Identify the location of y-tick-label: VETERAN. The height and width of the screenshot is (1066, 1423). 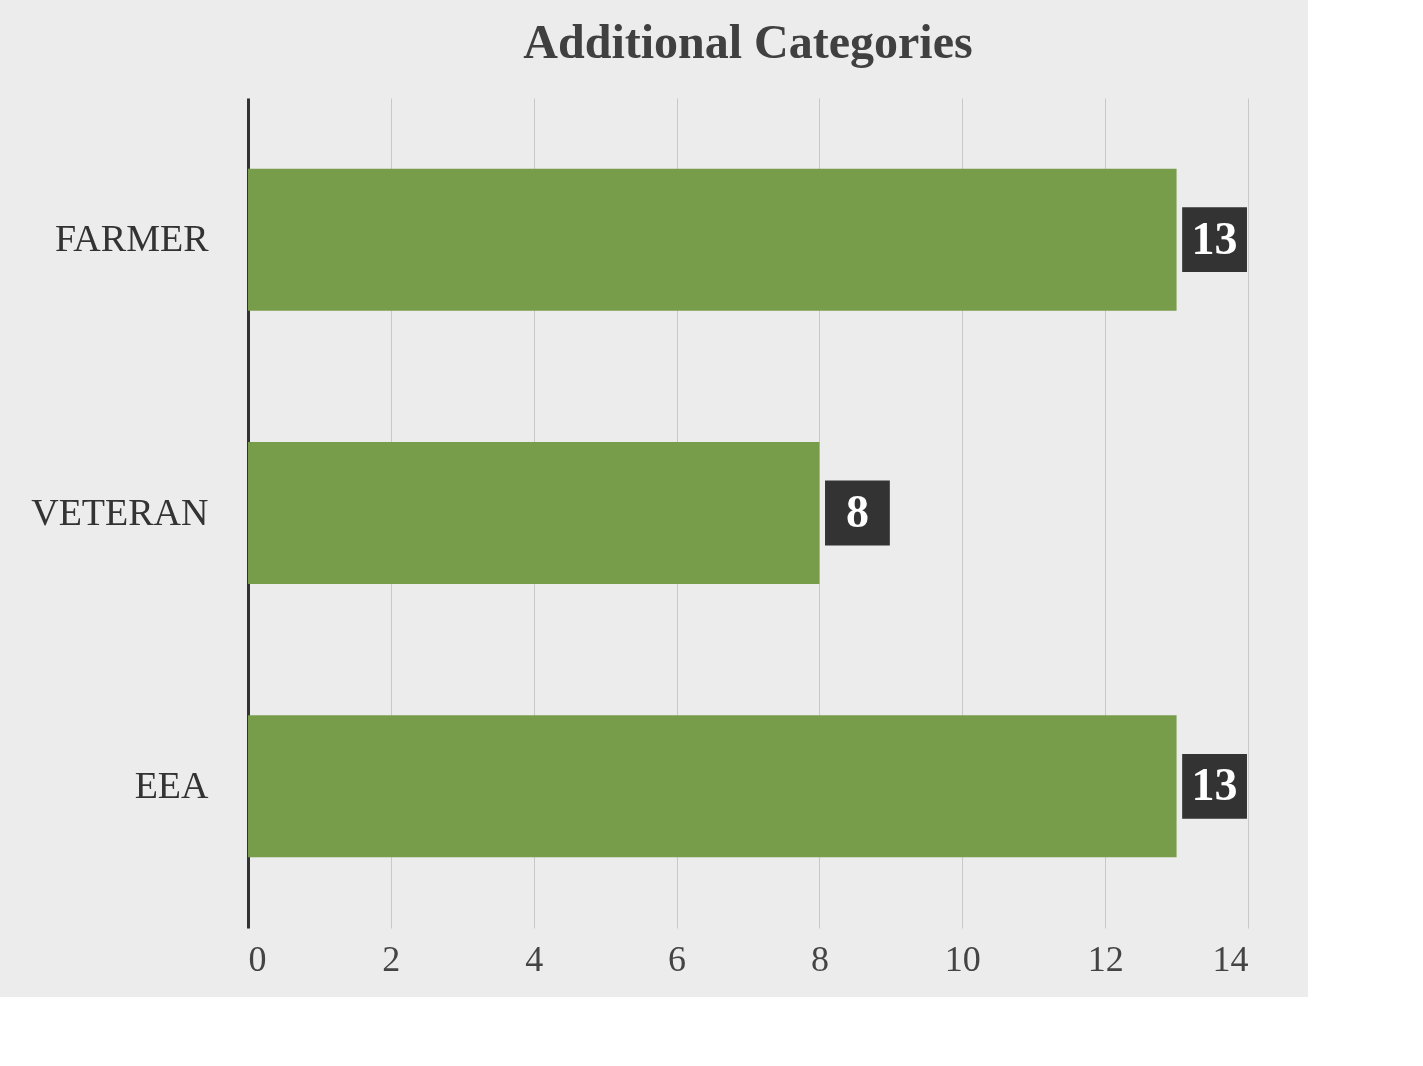
(120, 511).